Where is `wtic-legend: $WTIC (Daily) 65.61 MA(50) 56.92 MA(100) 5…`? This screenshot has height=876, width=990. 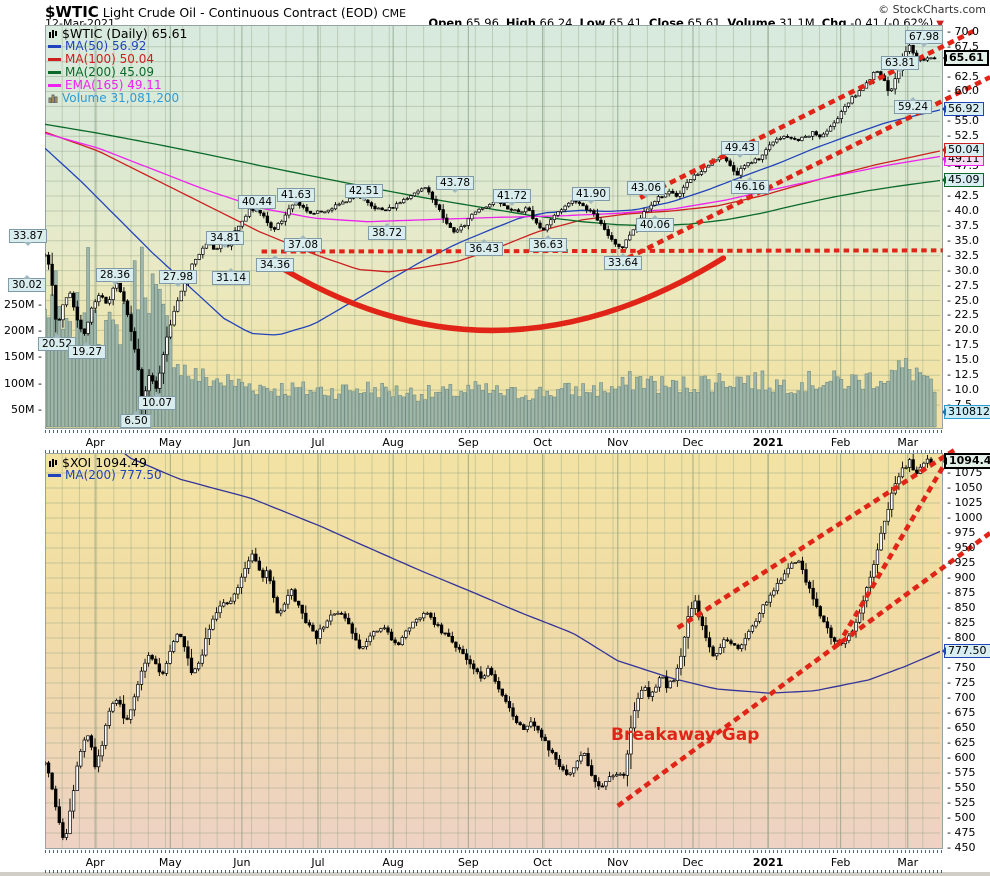
wtic-legend: $WTIC (Daily) 65.61 MA(50) 56.92 MA(100) 5… is located at coordinates (117, 66).